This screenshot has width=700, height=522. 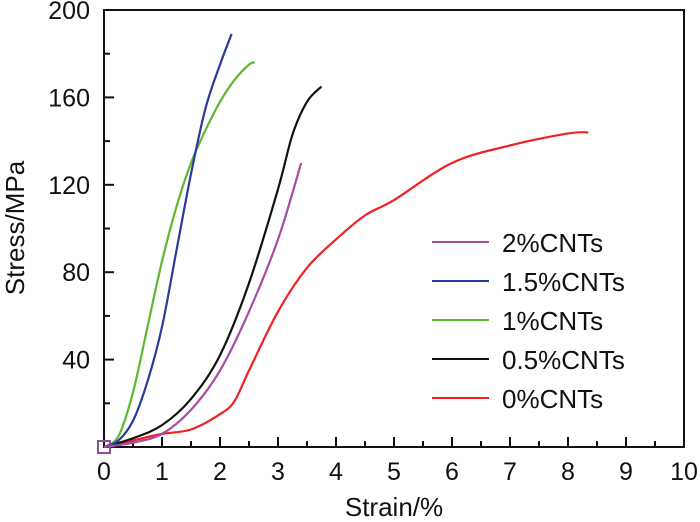 I want to click on x-tick-label: 8, so click(x=568, y=472).